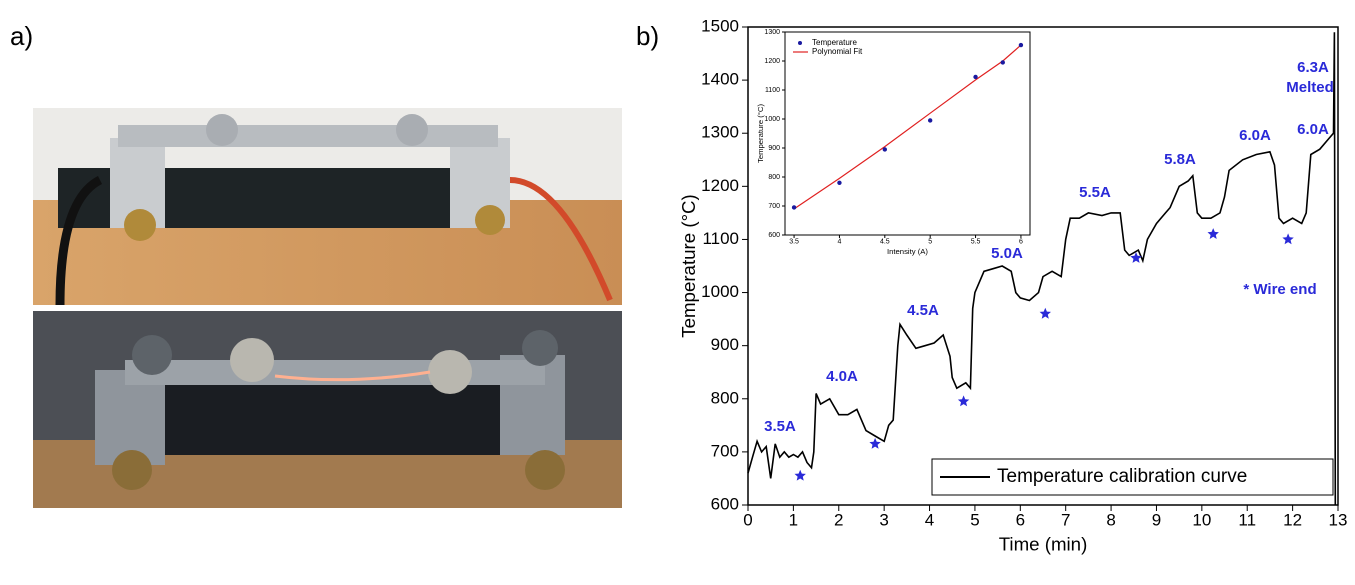 The height and width of the screenshot is (585, 1355). What do you see at coordinates (1122, 476) in the screenshot?
I see `legend-label: Temperature calibration curve` at bounding box center [1122, 476].